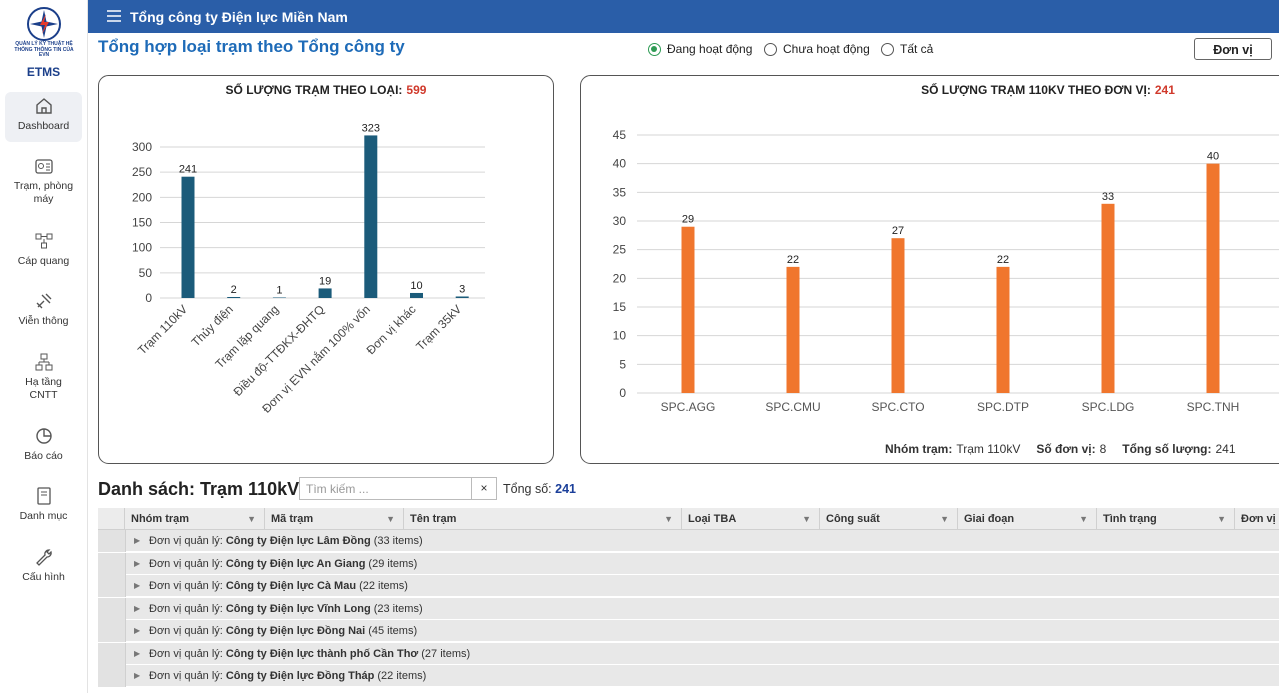 Image resolution: width=1279 pixels, height=693 pixels. Describe the element at coordinates (1166, 519) in the screenshot. I see `column-header: Tình trạng ▼` at that location.